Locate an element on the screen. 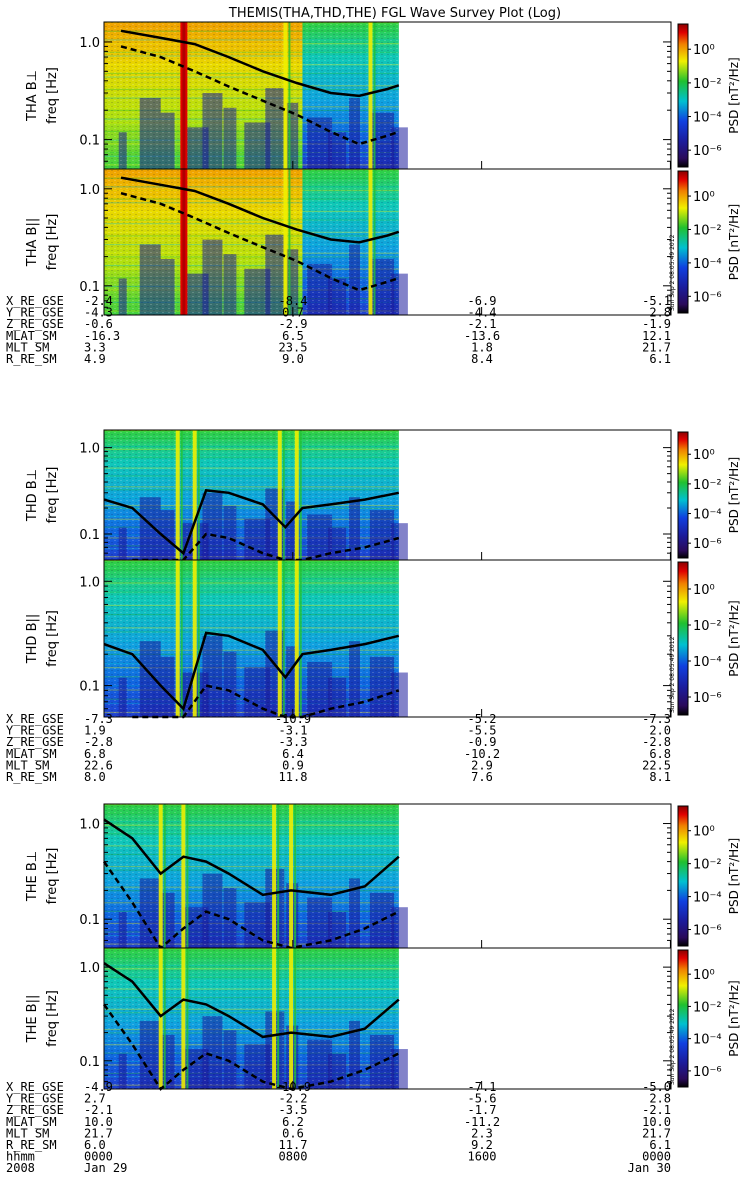 The height and width of the screenshot is (1200, 750). ephemeris-value: -4.3 is located at coordinates (98, 313).